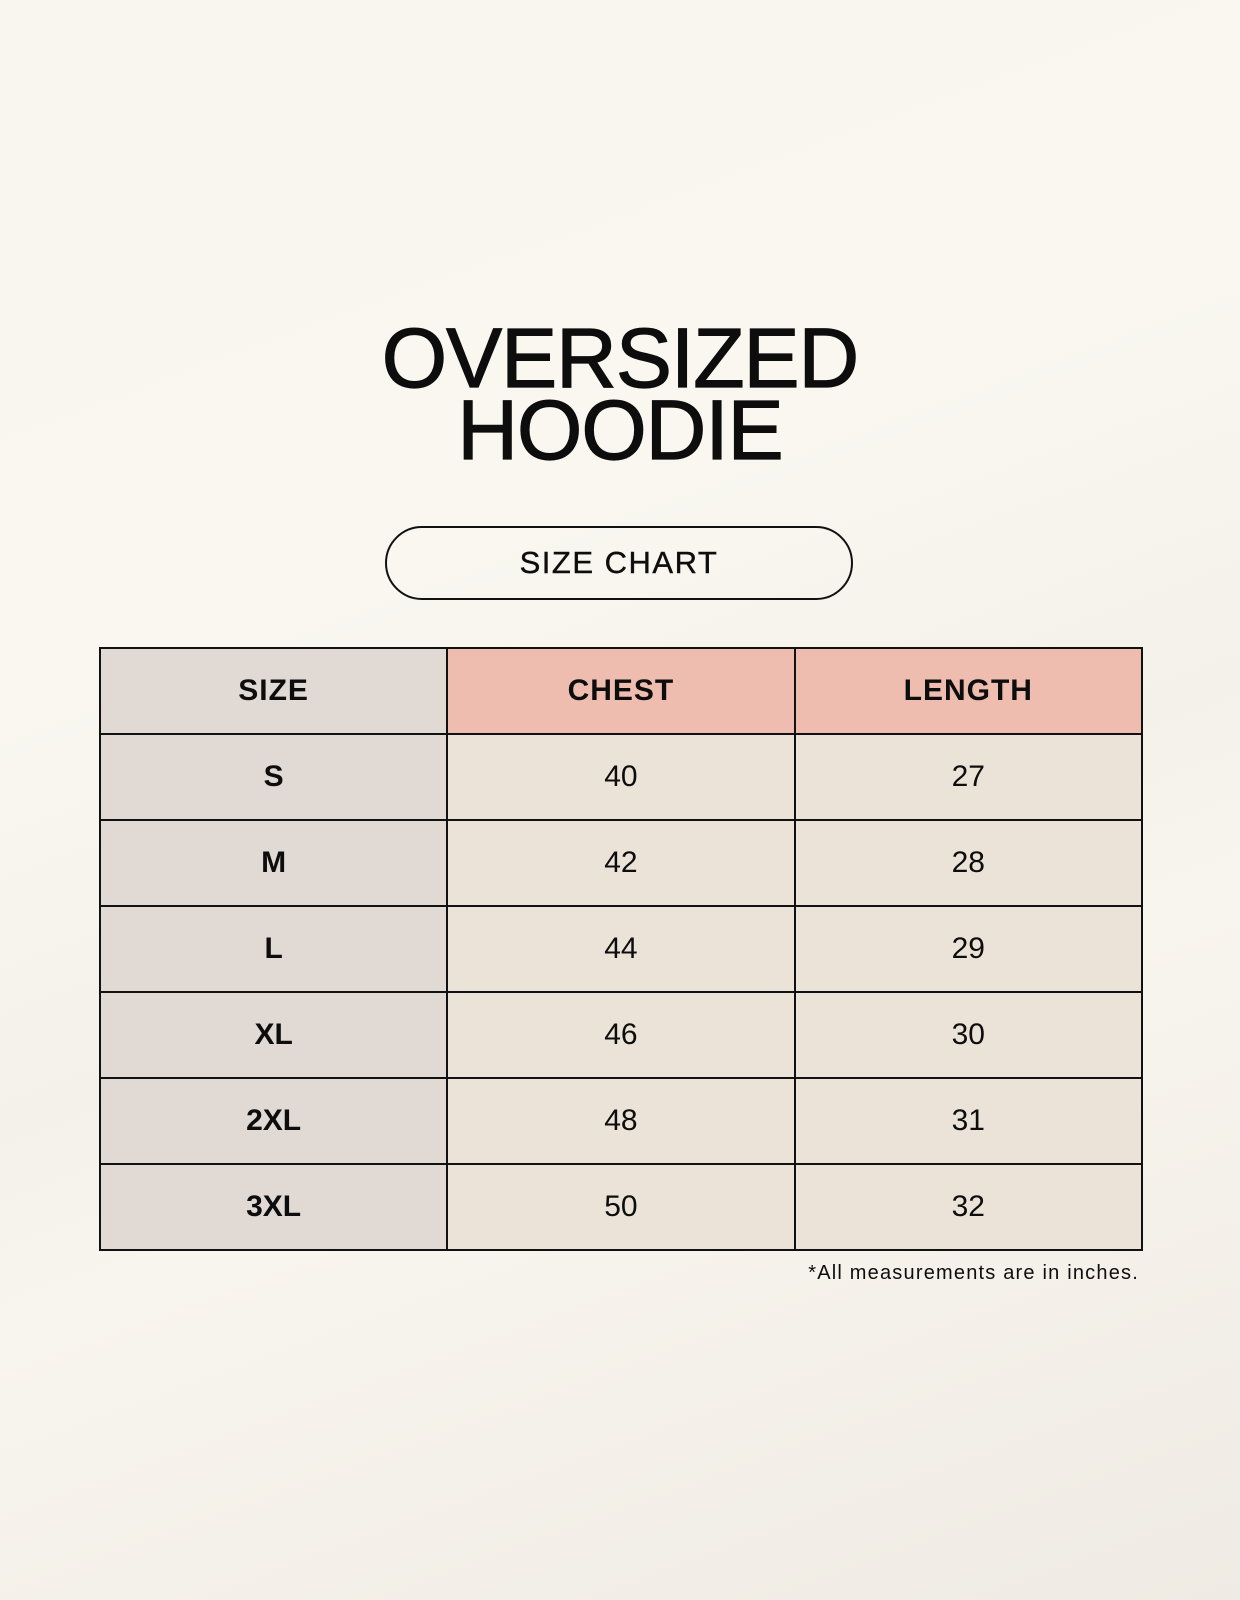  I want to click on cell-size: L, so click(273, 949).